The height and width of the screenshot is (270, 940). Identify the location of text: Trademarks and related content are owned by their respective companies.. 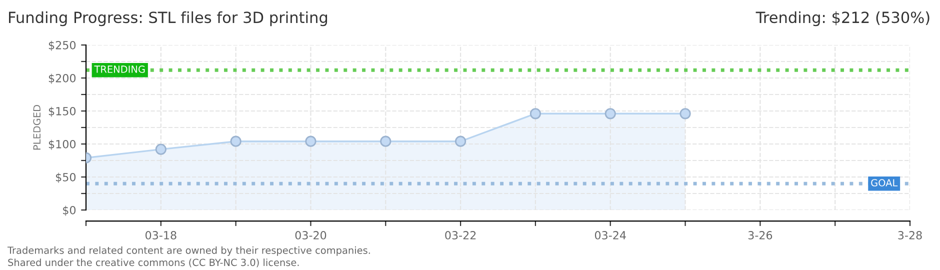
(188, 251).